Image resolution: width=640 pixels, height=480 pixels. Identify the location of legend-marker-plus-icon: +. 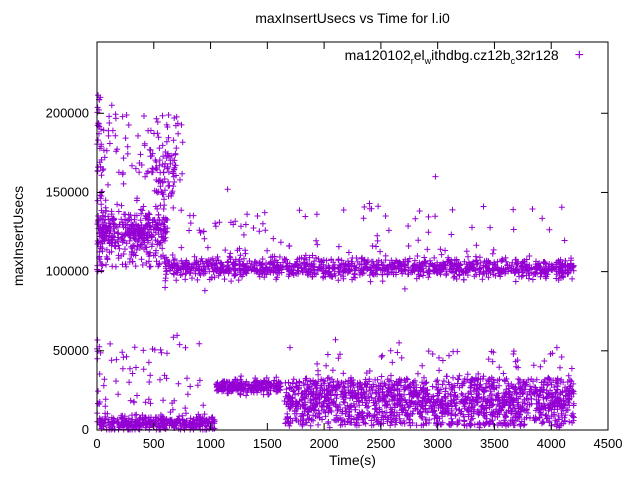
(579, 56).